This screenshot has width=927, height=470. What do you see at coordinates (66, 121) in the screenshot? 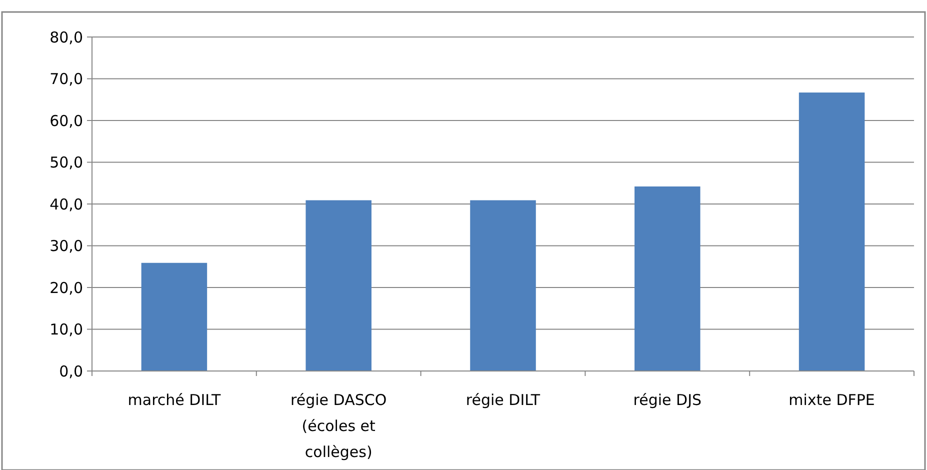
I see `y-tick-label: 60,0` at bounding box center [66, 121].